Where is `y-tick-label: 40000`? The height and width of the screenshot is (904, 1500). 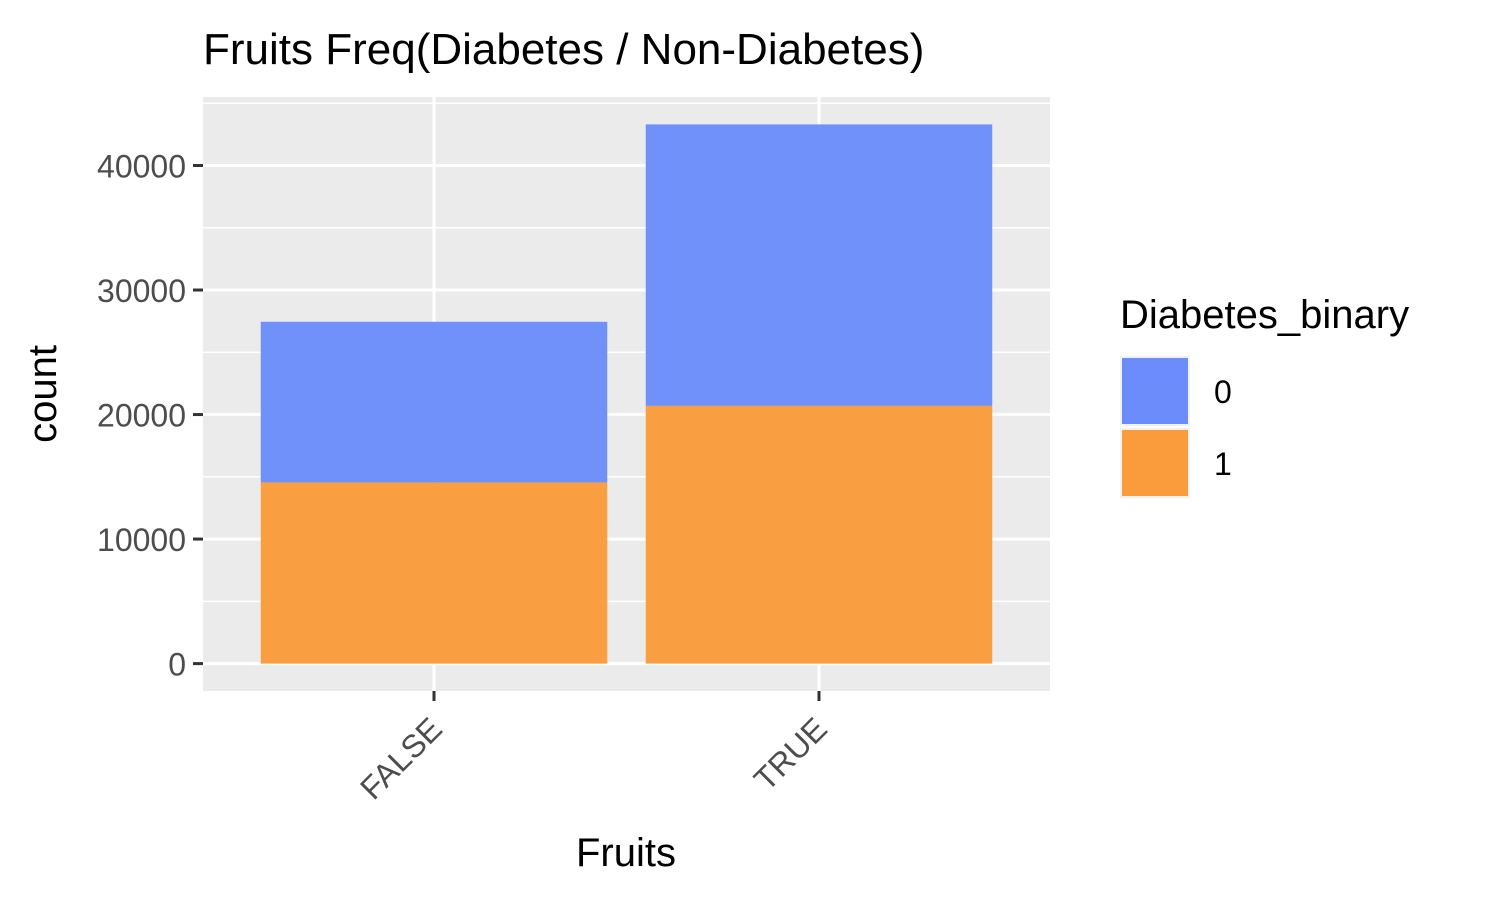
y-tick-label: 40000 is located at coordinates (141, 166).